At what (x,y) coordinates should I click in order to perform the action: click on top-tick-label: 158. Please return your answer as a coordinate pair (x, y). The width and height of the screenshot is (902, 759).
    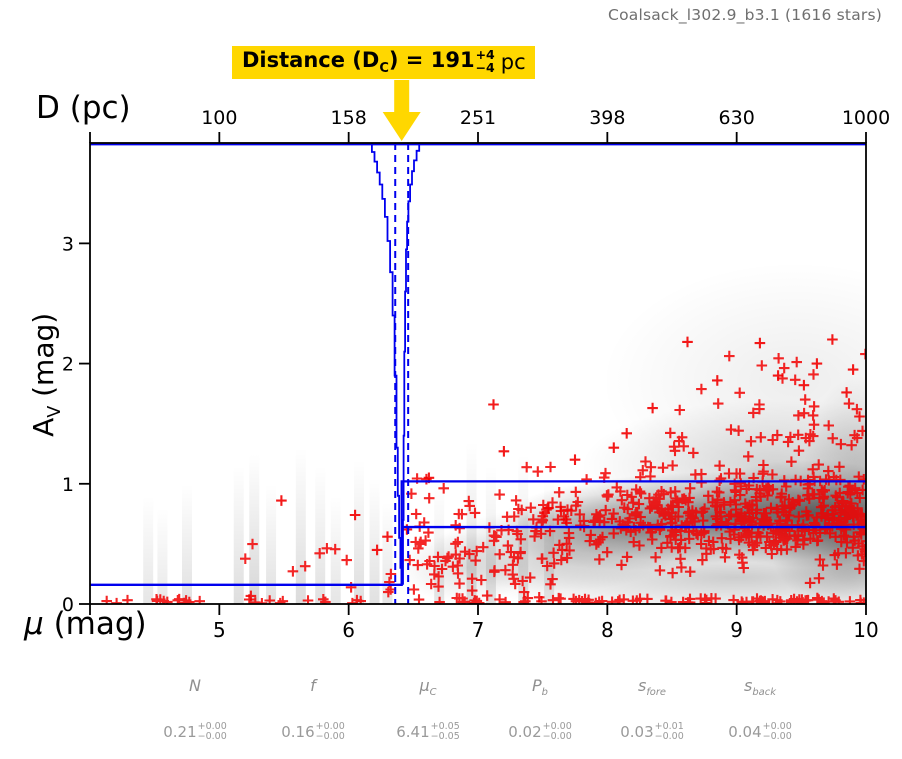
    Looking at the image, I should click on (349, 118).